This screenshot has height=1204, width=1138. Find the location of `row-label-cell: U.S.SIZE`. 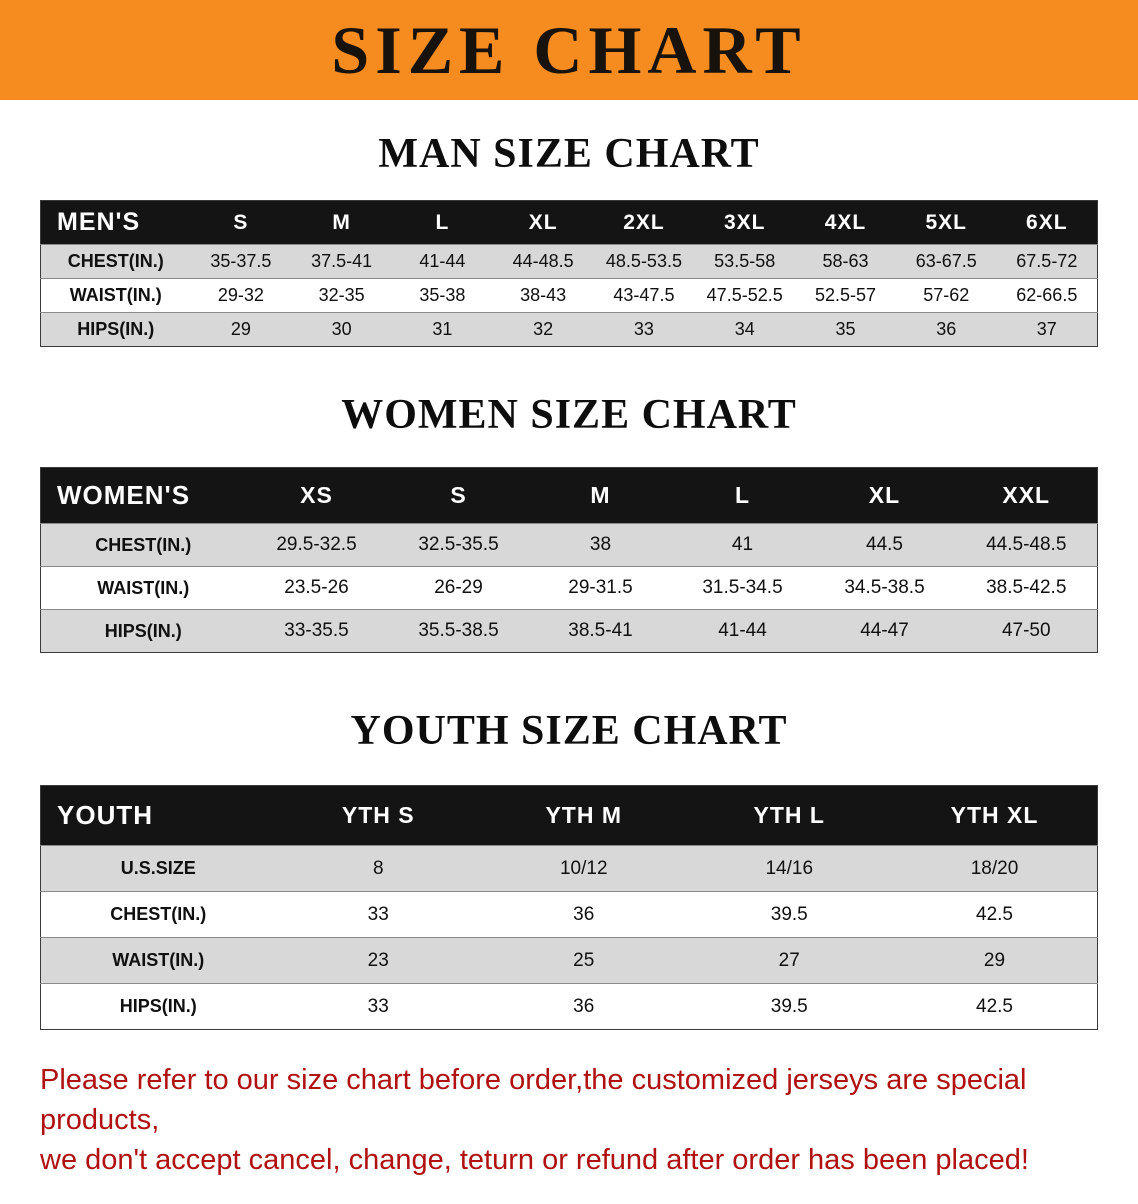

row-label-cell: U.S.SIZE is located at coordinates (158, 868).